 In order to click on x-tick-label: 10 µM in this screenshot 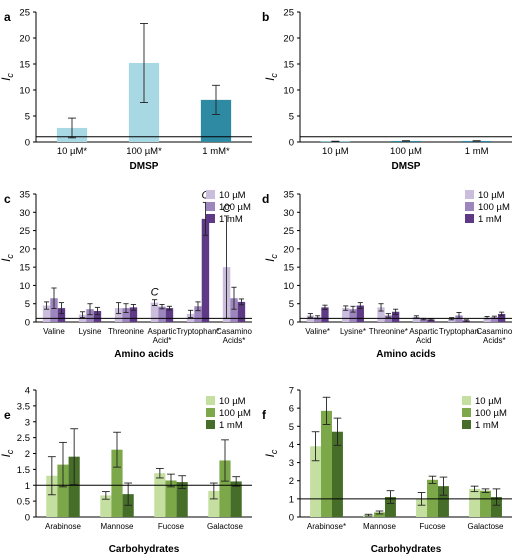, I will do `click(335, 151)`.